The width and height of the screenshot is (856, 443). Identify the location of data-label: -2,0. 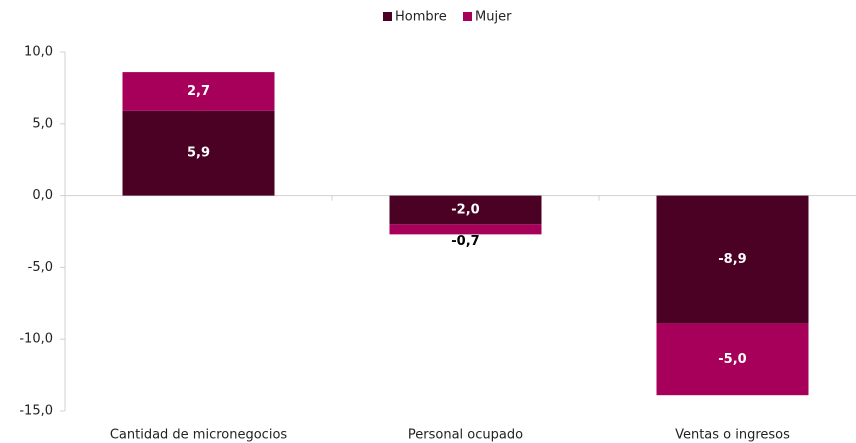
(465, 209).